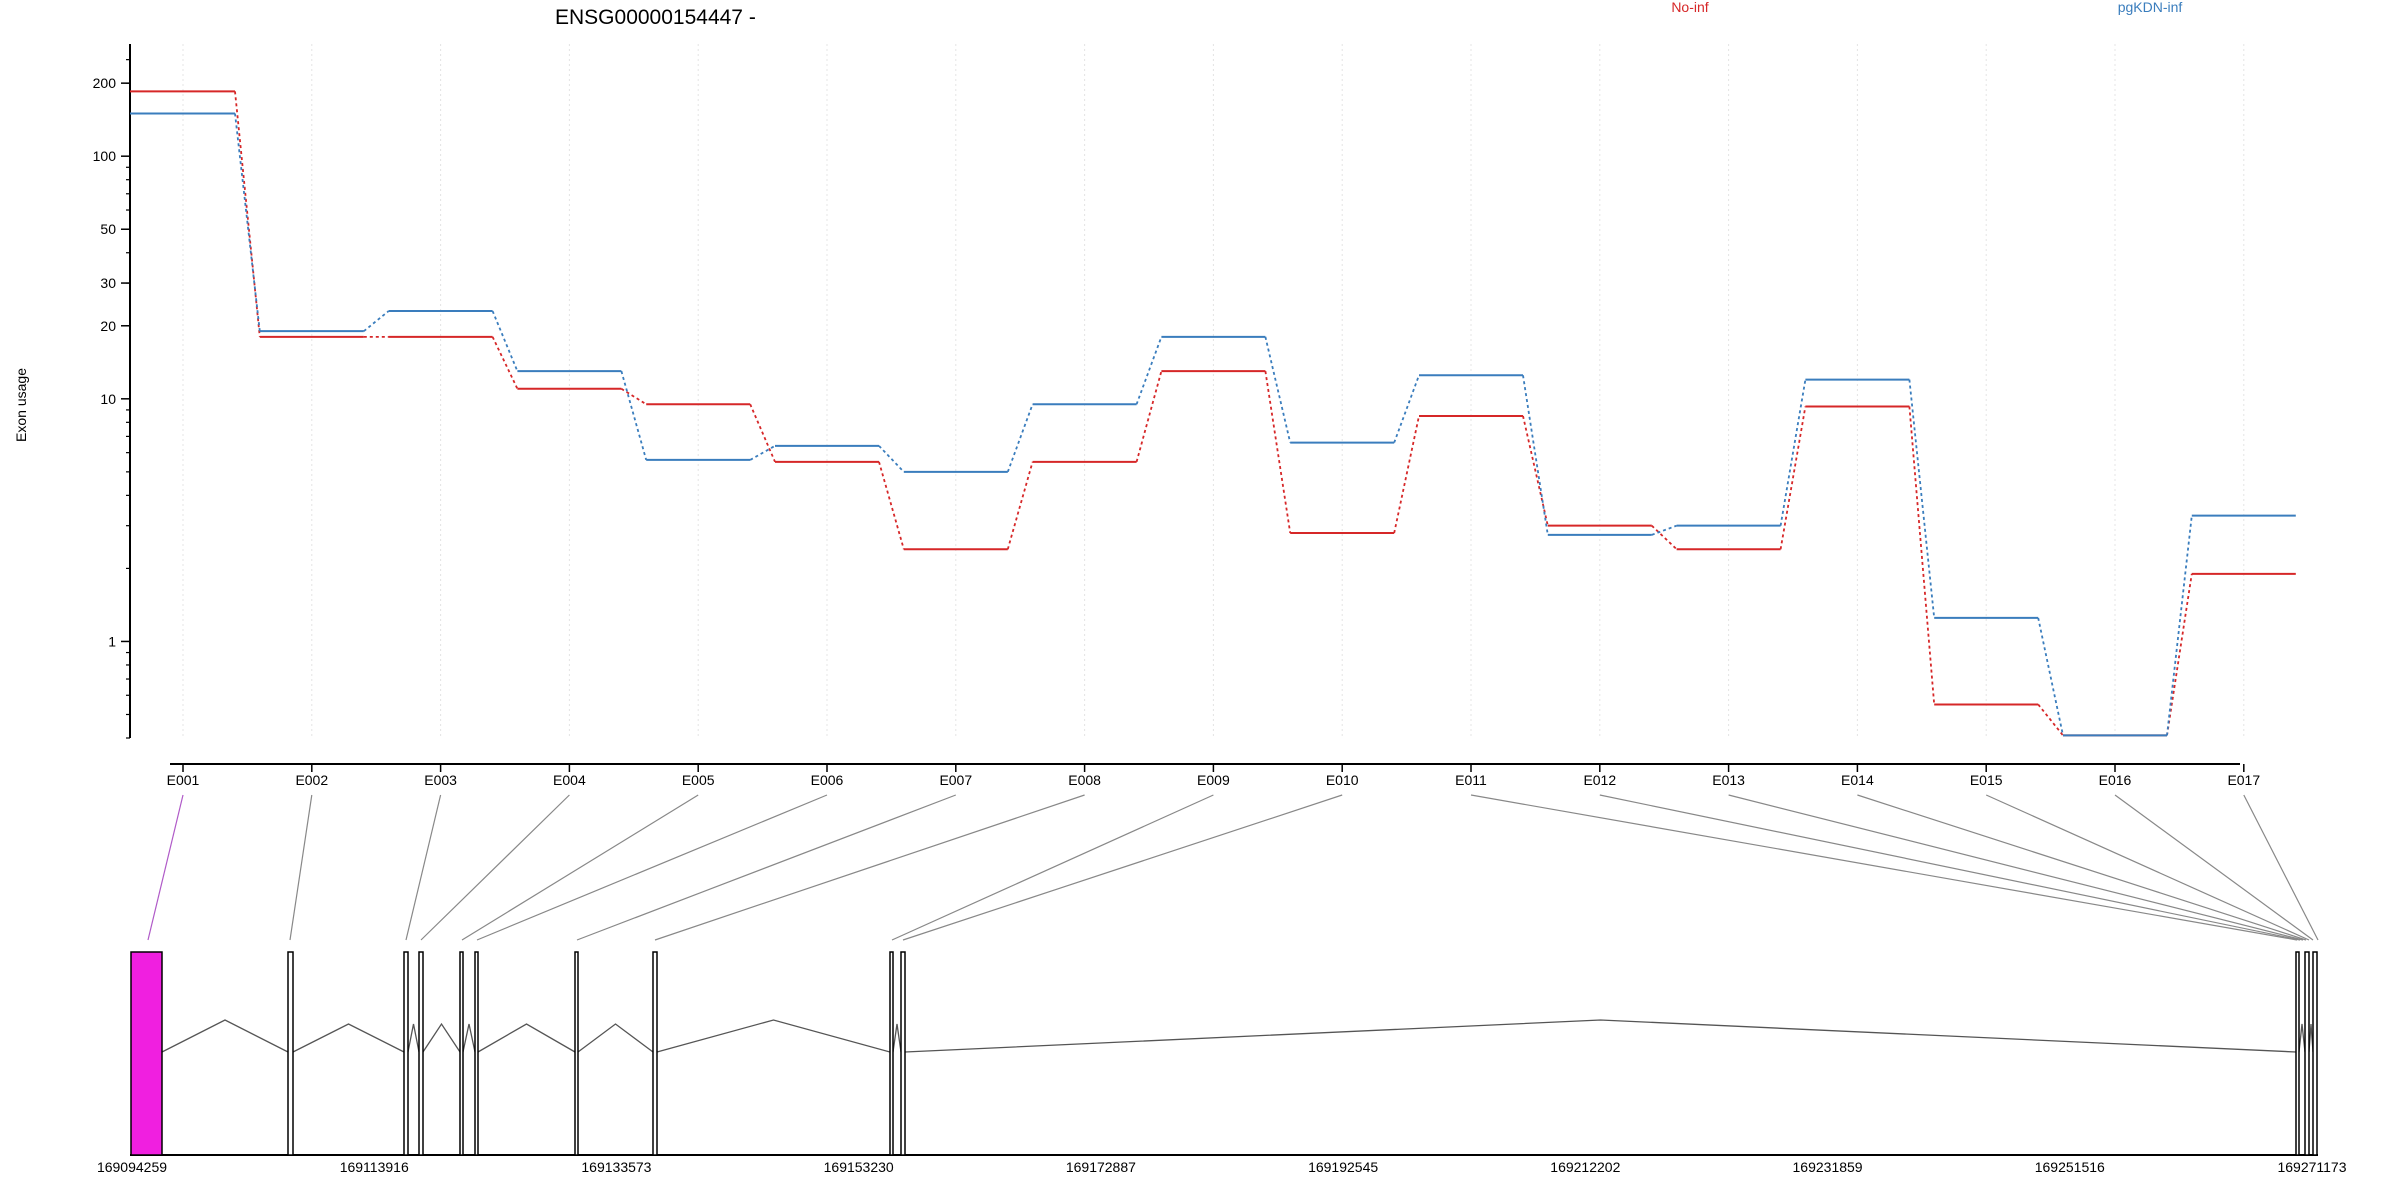 Image resolution: width=2400 pixels, height=1200 pixels. Describe the element at coordinates (891, 459) in the screenshot. I see `connector-pgKDN-inf-E006` at that location.